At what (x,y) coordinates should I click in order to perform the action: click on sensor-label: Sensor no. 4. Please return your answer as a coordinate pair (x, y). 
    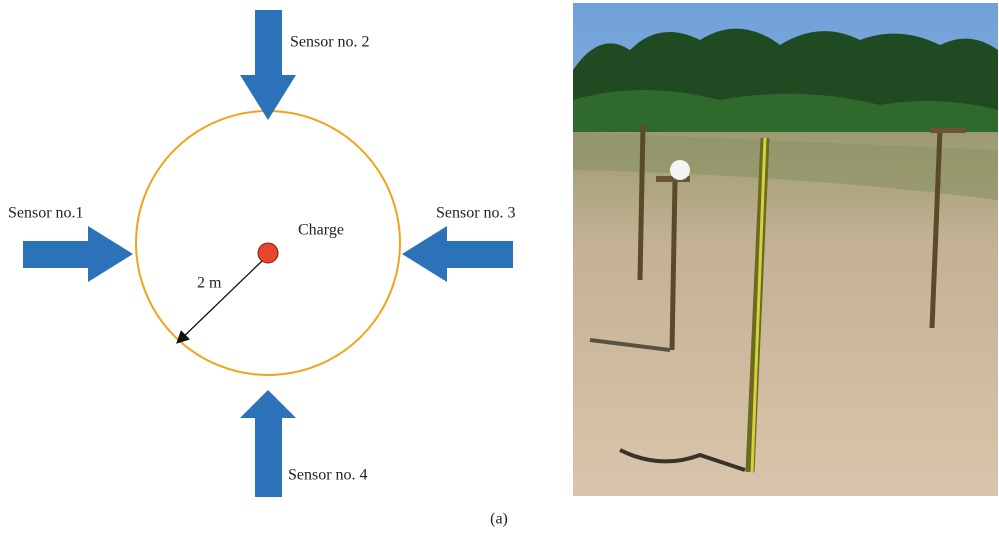
    Looking at the image, I should click on (328, 475).